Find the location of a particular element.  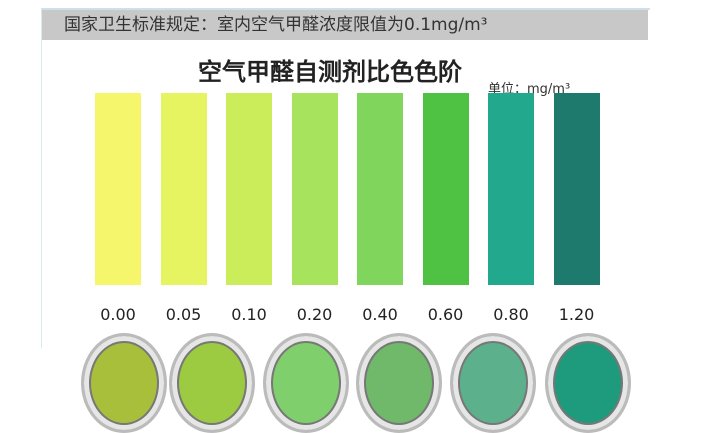

swatch-label: 0.20 is located at coordinates (314, 314).